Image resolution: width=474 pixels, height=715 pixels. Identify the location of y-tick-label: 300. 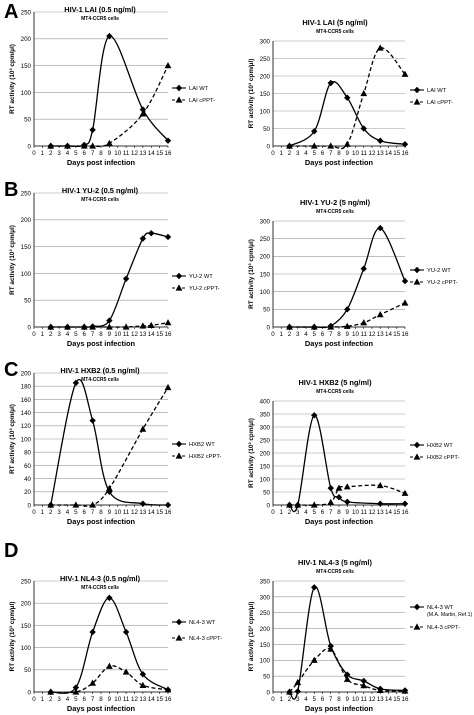
(265, 427).